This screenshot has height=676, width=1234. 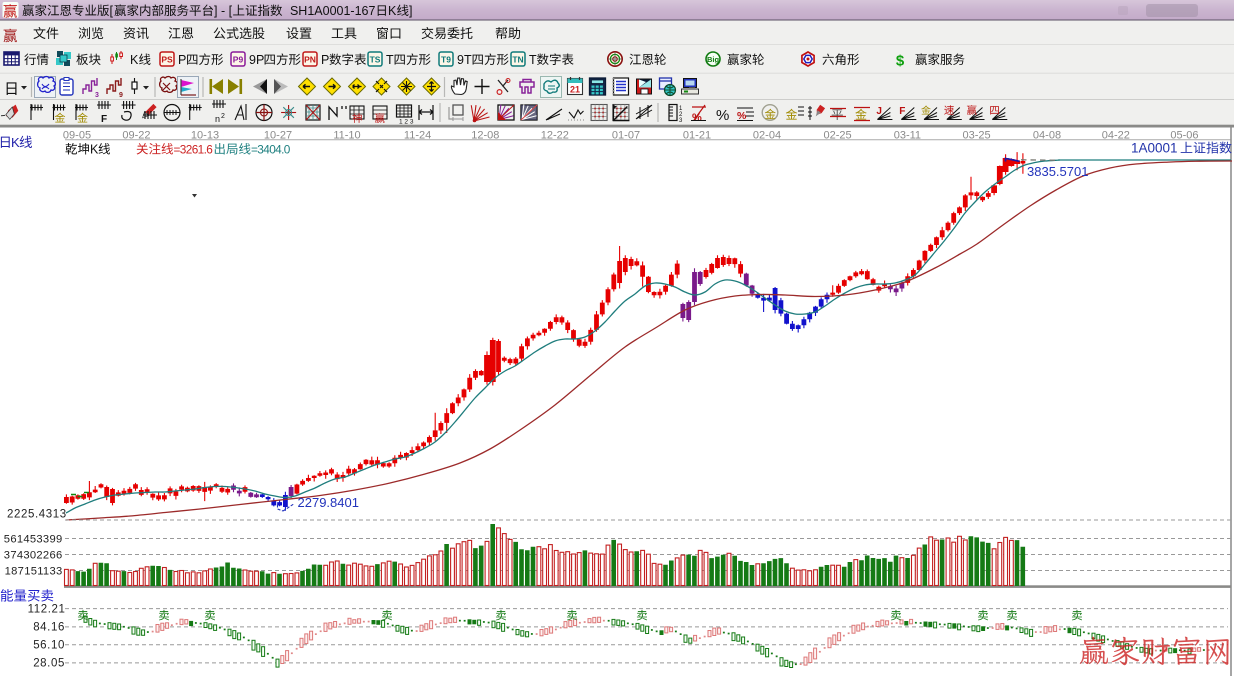 What do you see at coordinates (238, 60) in the screenshot?
I see `svg-text: P9` at bounding box center [238, 60].